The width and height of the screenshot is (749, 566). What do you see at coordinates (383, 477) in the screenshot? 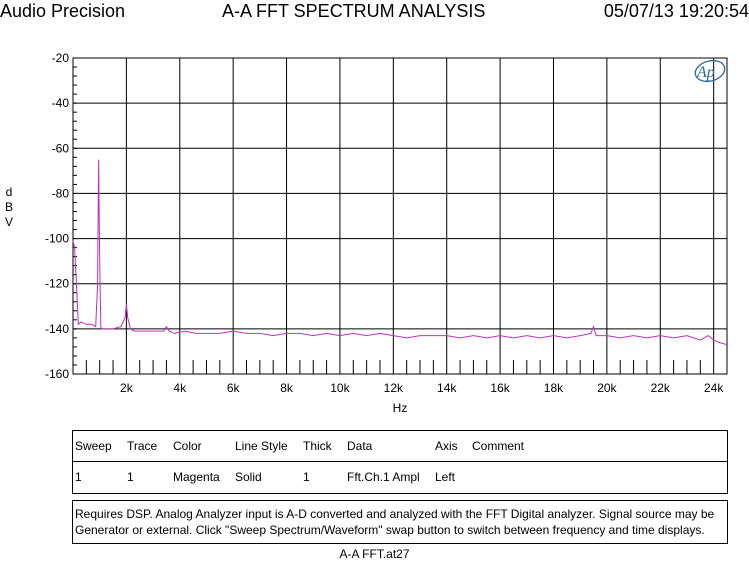
I see `legend-cell-data: Fft.Ch.1 Ampl` at bounding box center [383, 477].